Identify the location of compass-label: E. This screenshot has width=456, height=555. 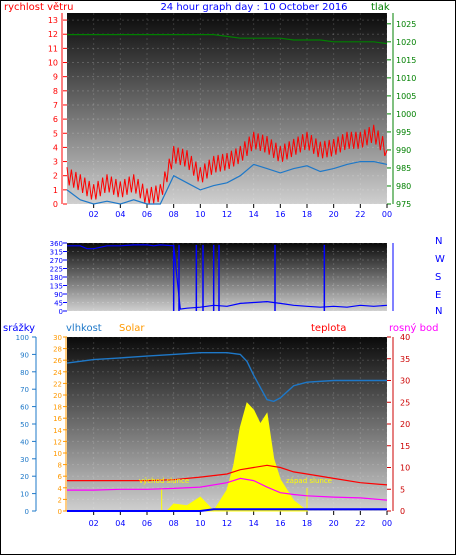
(438, 295).